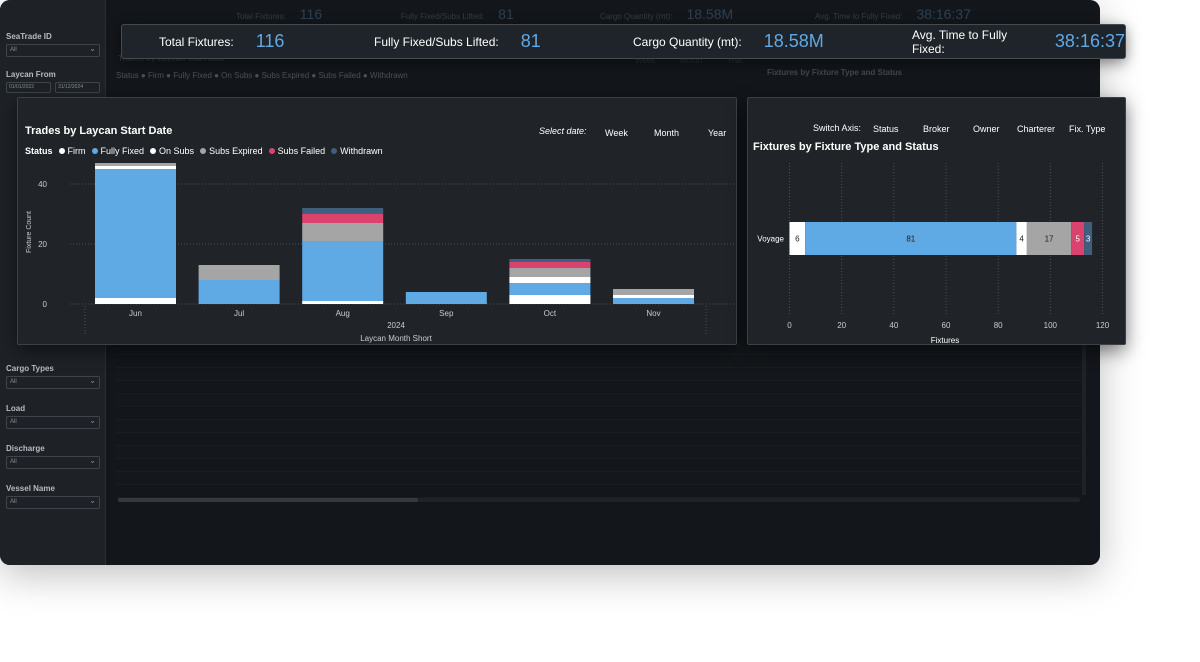  Describe the element at coordinates (599, 500) in the screenshot. I see `table-horizontal-scrollbar` at that location.